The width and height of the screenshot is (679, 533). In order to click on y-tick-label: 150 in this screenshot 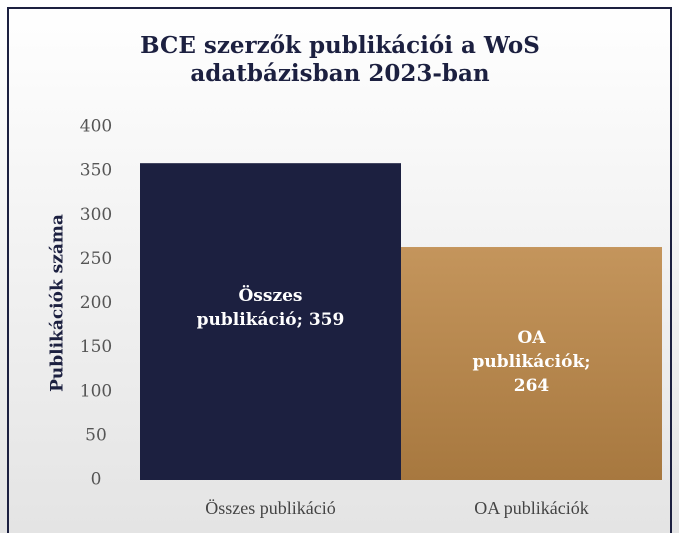, I will do `click(96, 347)`.